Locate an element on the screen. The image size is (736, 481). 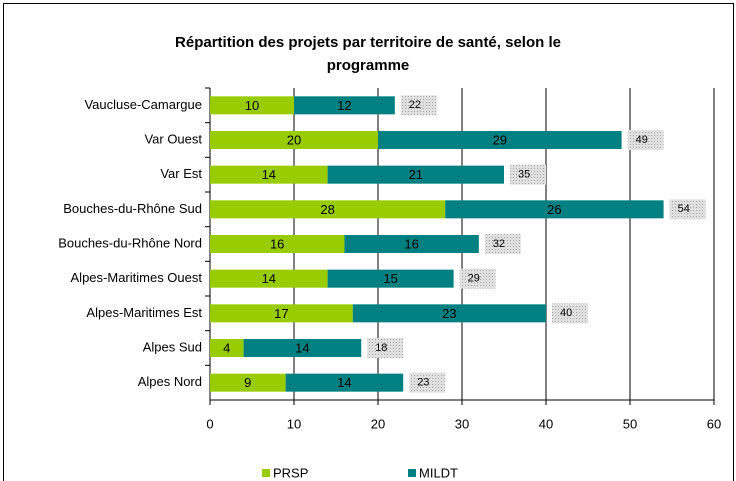
y-tick-label: Alpes Sud is located at coordinates (172, 346).